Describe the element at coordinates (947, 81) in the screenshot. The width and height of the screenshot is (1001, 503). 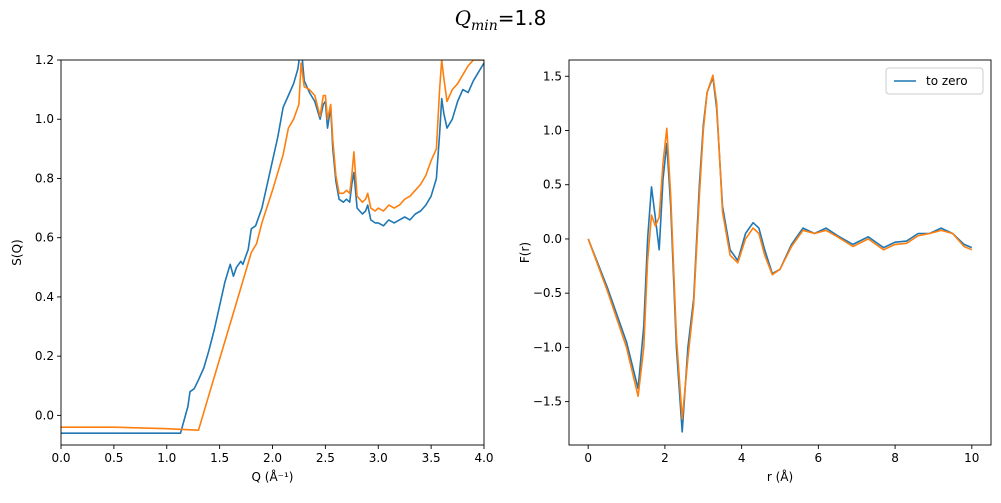
I see `legend-label: to zero` at that location.